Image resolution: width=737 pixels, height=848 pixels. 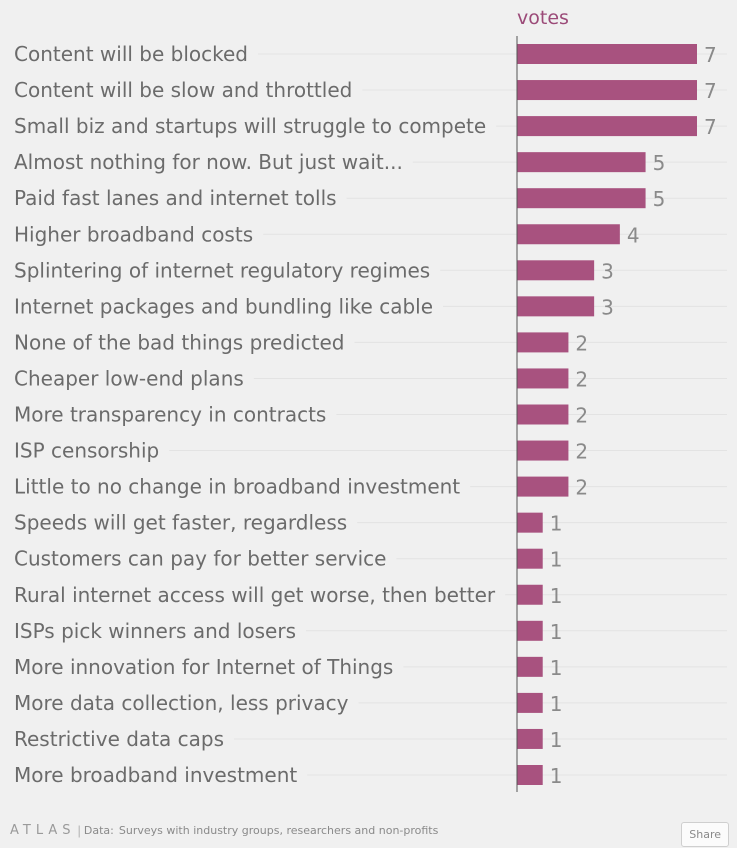 What do you see at coordinates (155, 775) in the screenshot?
I see `category-label: More broadband investment` at bounding box center [155, 775].